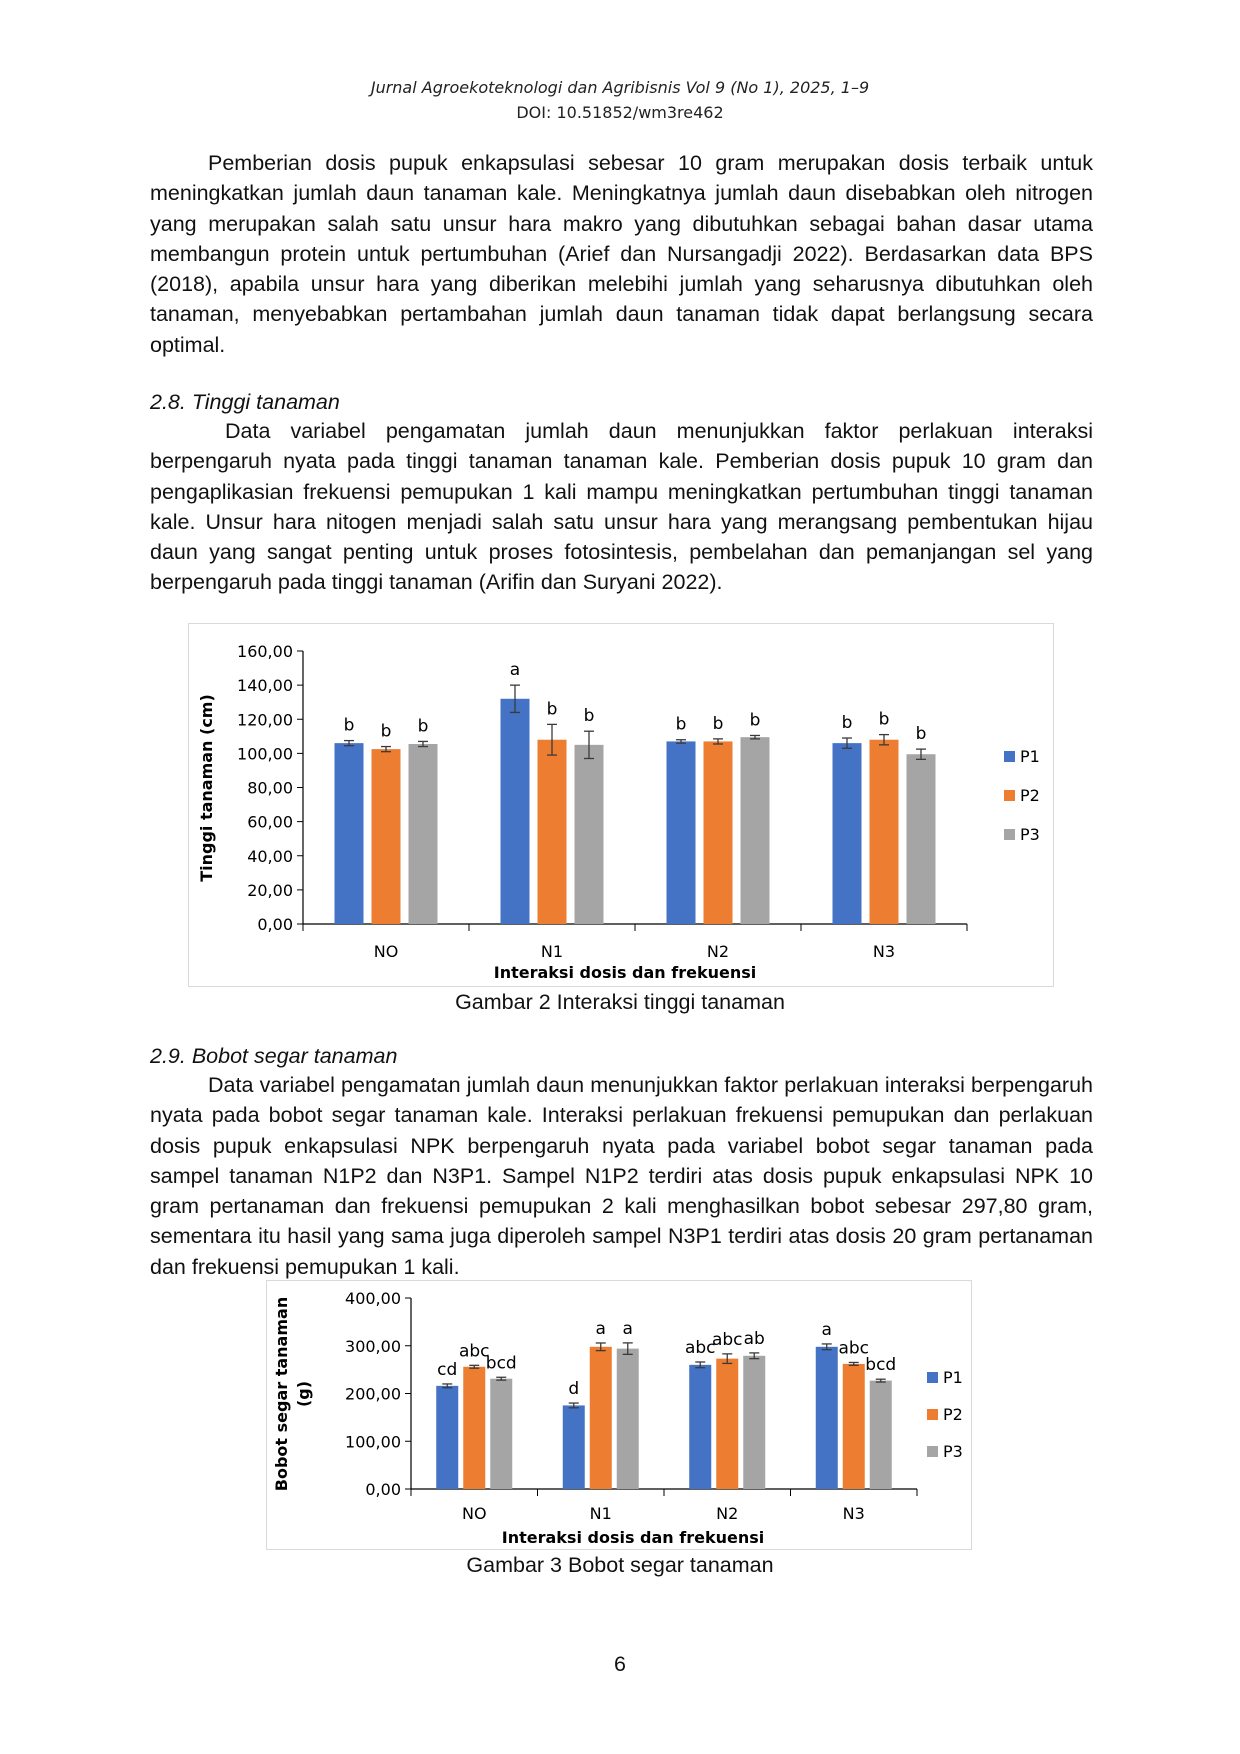 This screenshot has height=1754, width=1240. Describe the element at coordinates (245, 402) in the screenshot. I see `section-heading-plant-height: 2.8. Tinggi tanaman` at that location.